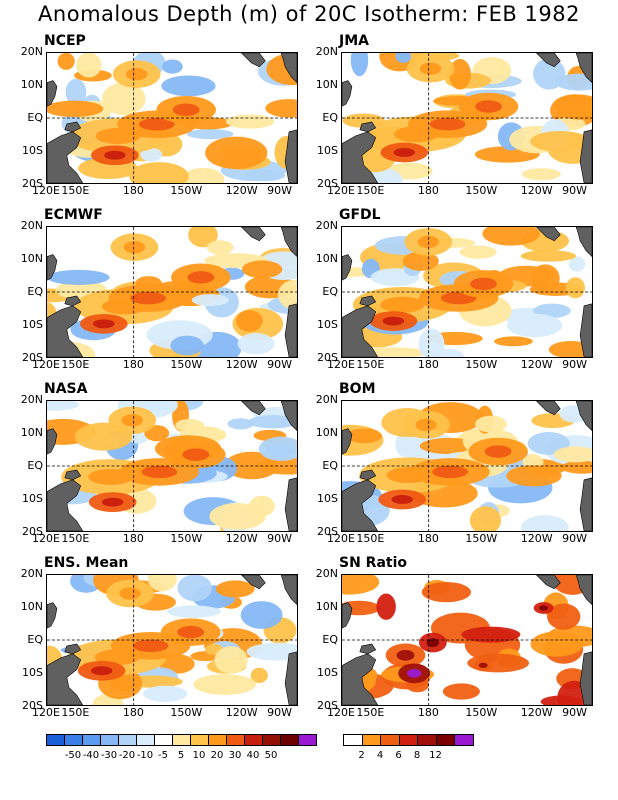 This screenshot has height=800, width=618. Describe the element at coordinates (86, 563) in the screenshot. I see `panel-title: ENS. Mean` at that location.